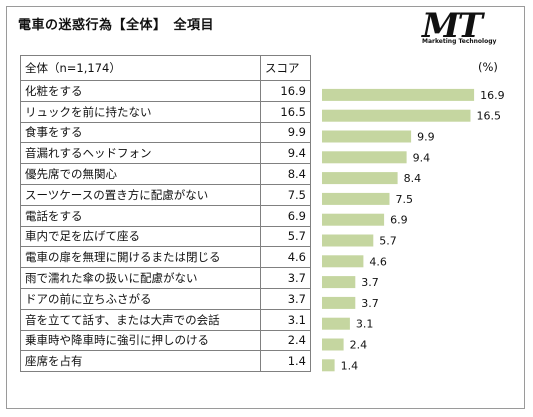  I want to click on row-score: 5.7, so click(285, 236).